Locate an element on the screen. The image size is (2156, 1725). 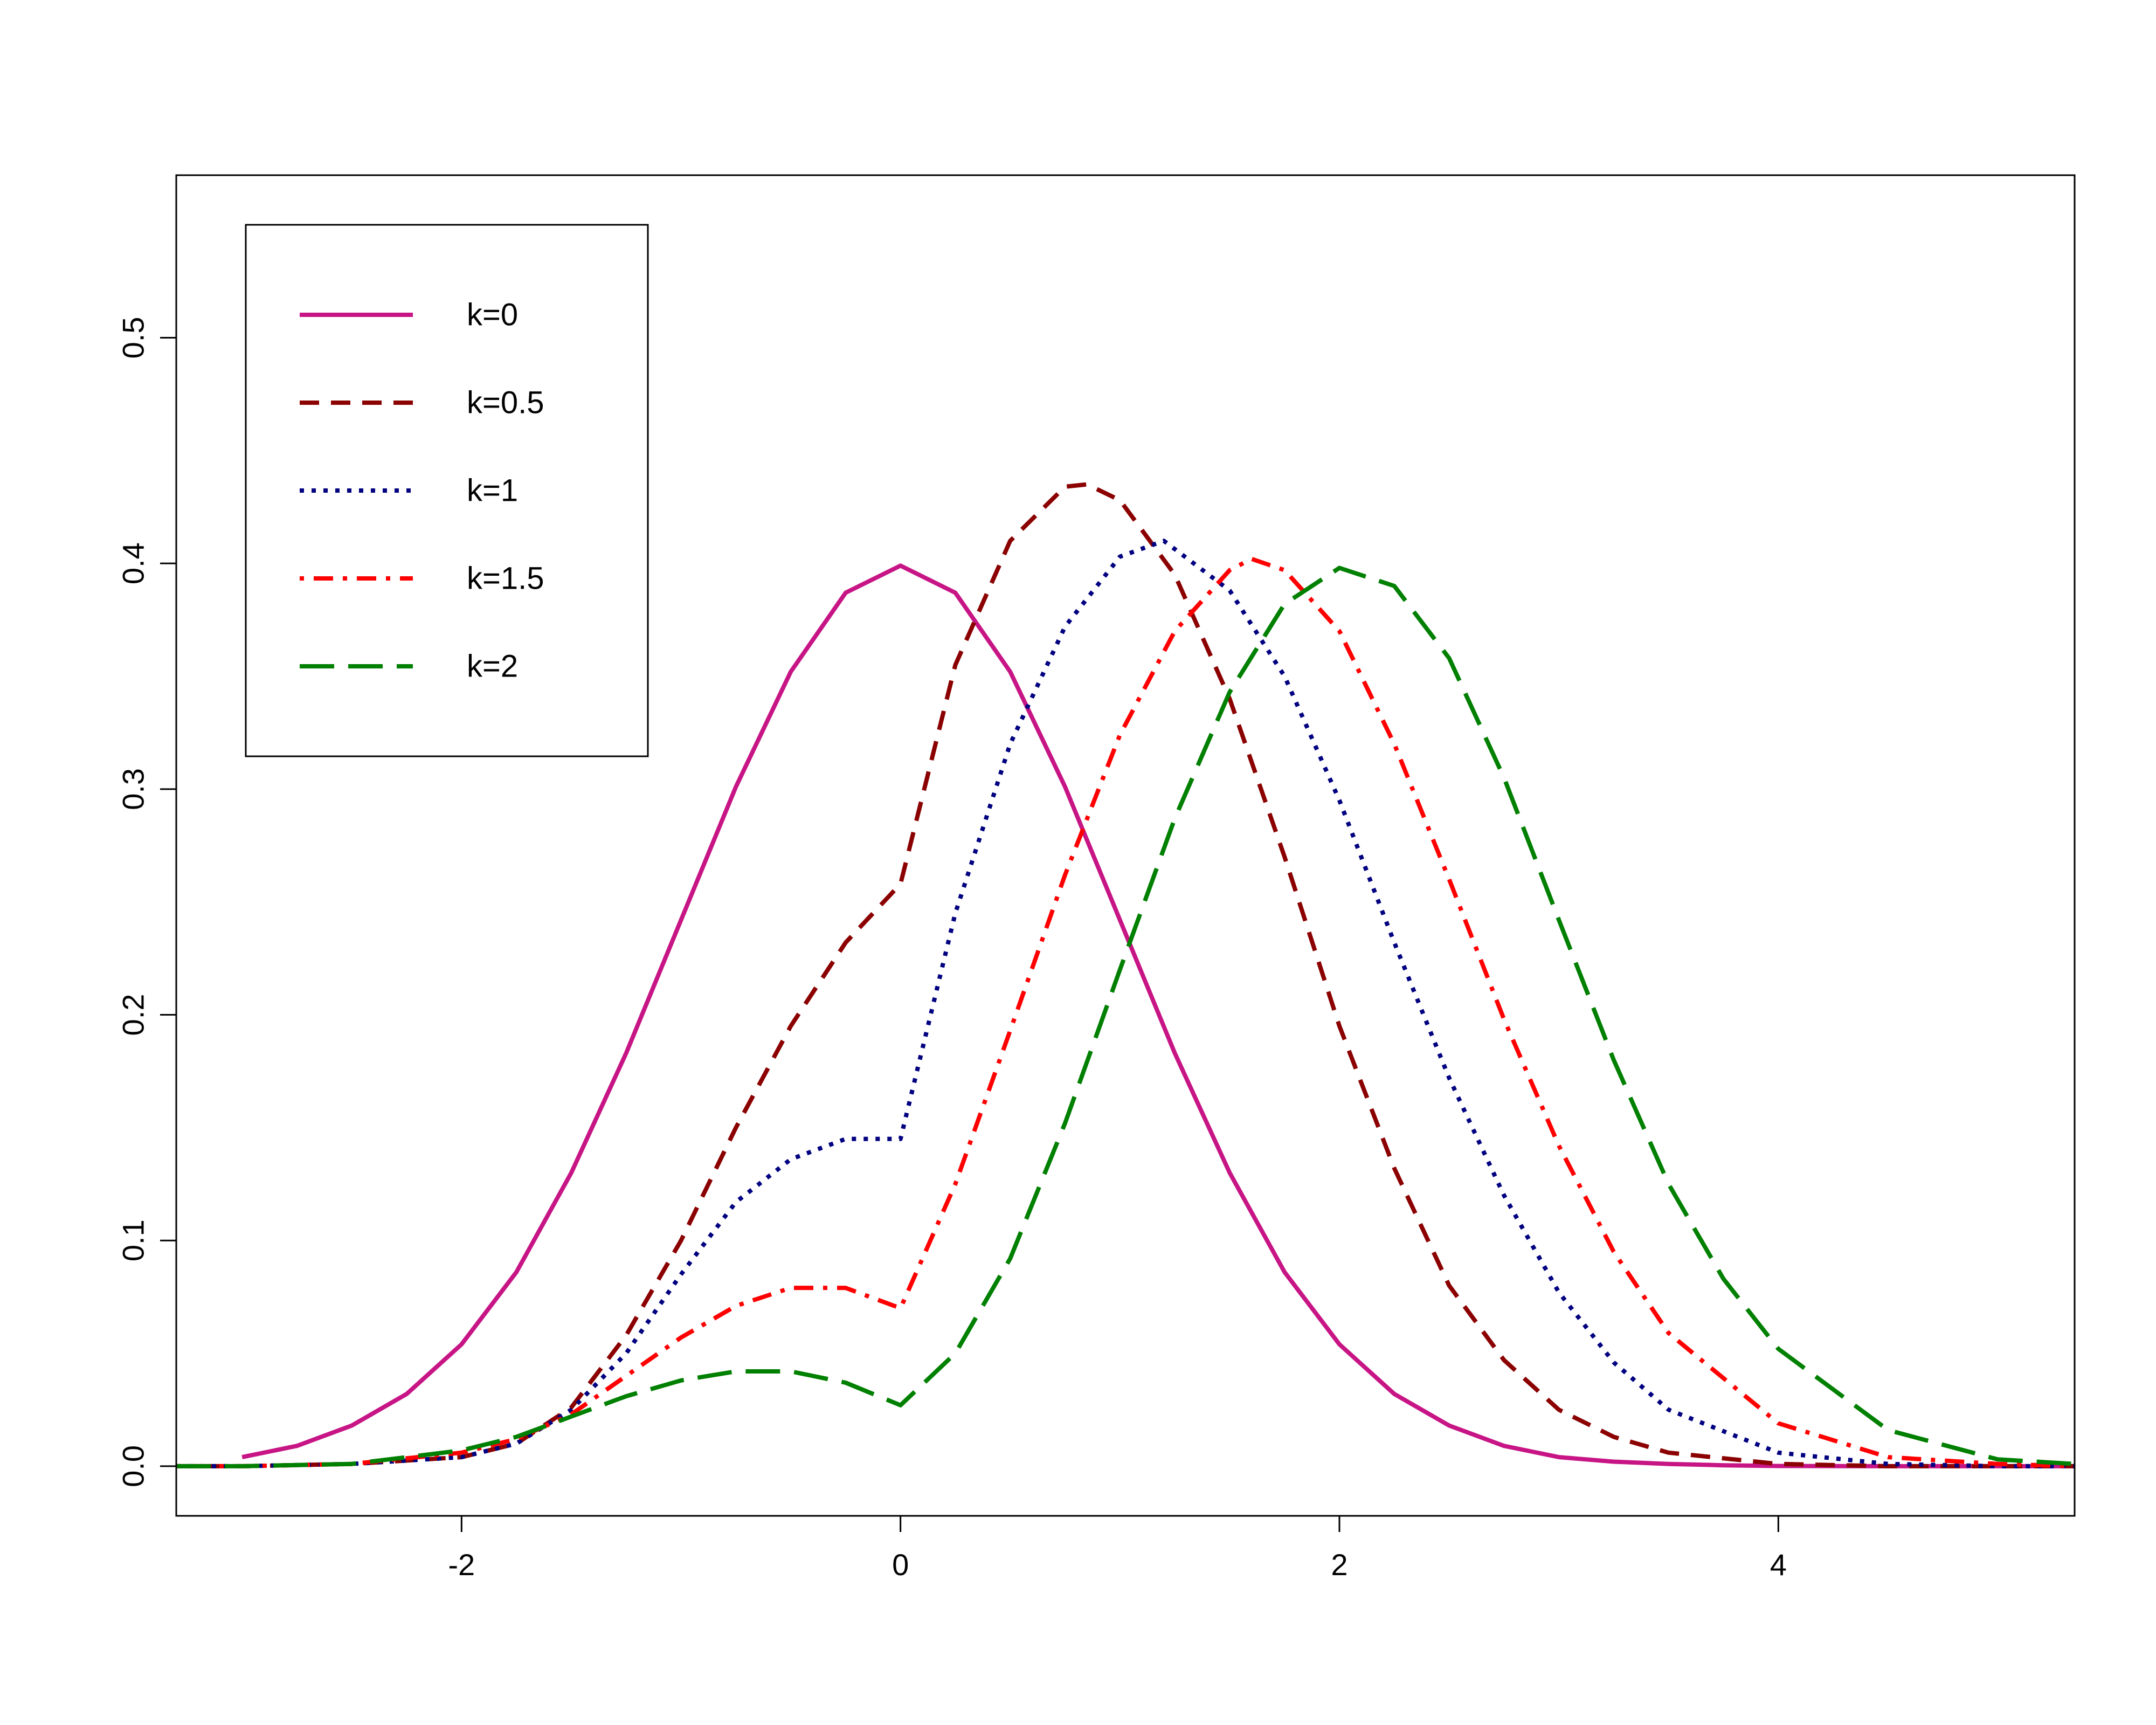
y-tick-label: 0.5 is located at coordinates (133, 338).